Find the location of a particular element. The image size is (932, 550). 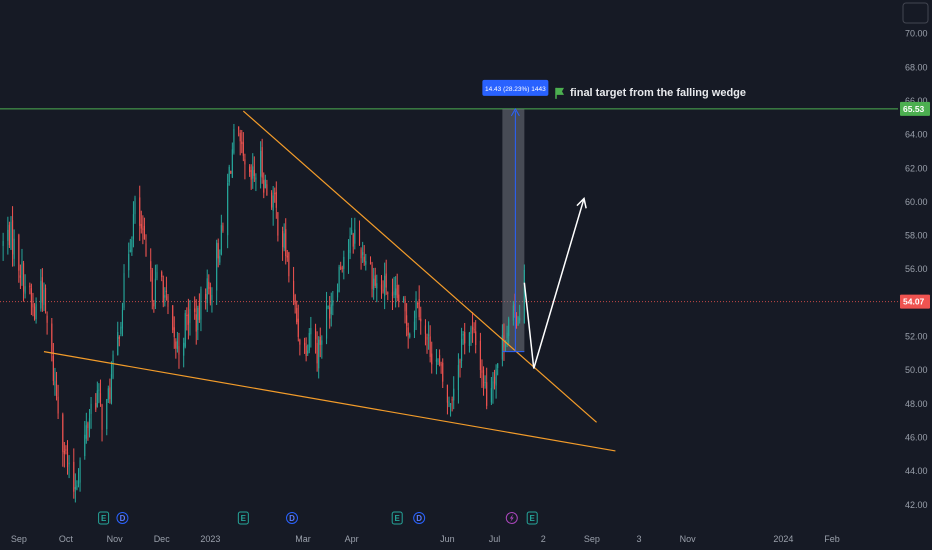

x-tick-label: 2 is located at coordinates (543, 539).